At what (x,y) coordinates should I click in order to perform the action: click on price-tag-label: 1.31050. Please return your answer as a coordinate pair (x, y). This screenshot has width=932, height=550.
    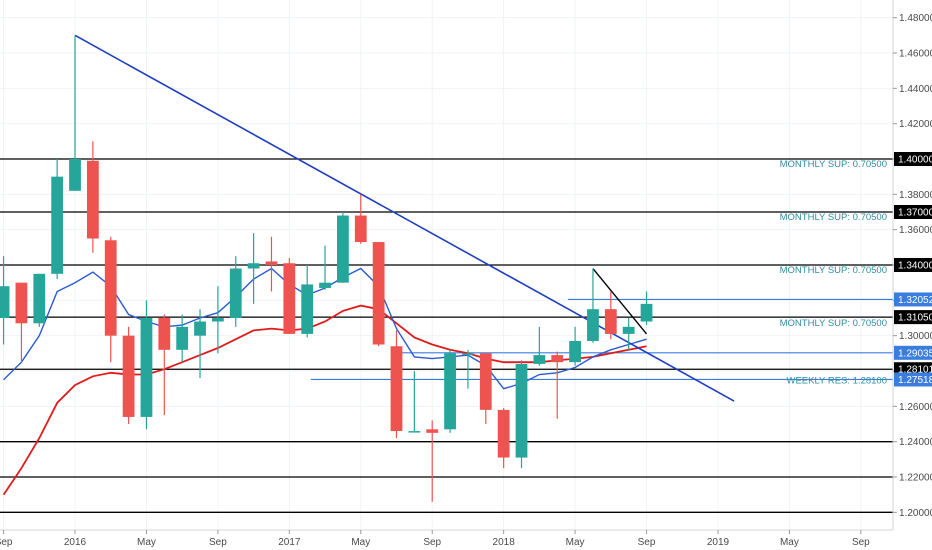
    Looking at the image, I should click on (915, 318).